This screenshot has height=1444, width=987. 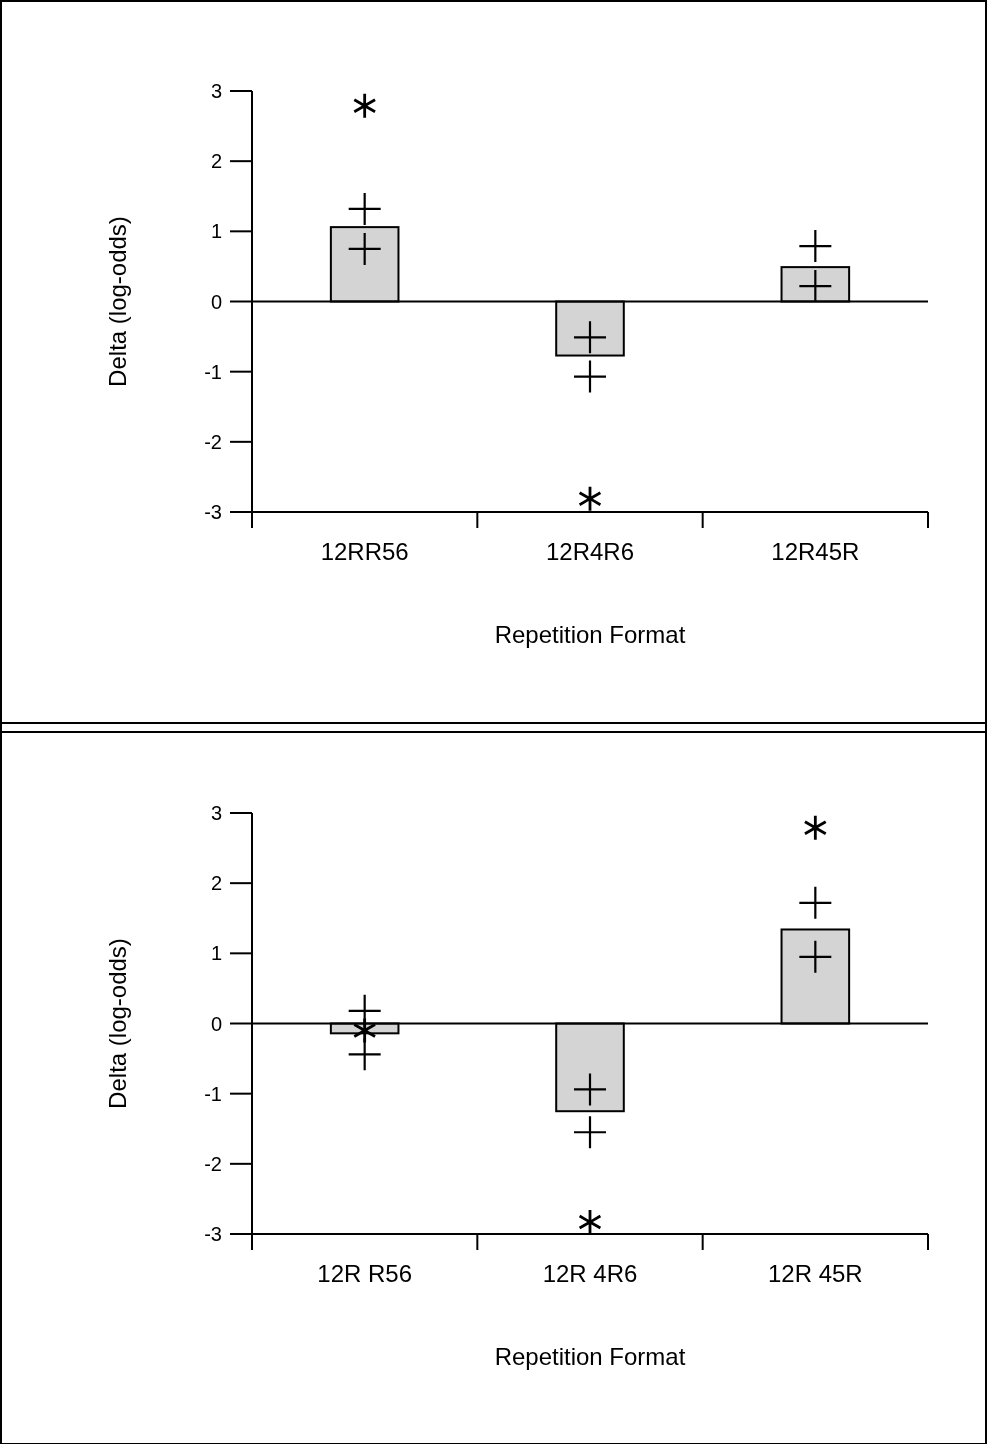 I want to click on x-tick-label: 12R 45R, so click(x=815, y=1273).